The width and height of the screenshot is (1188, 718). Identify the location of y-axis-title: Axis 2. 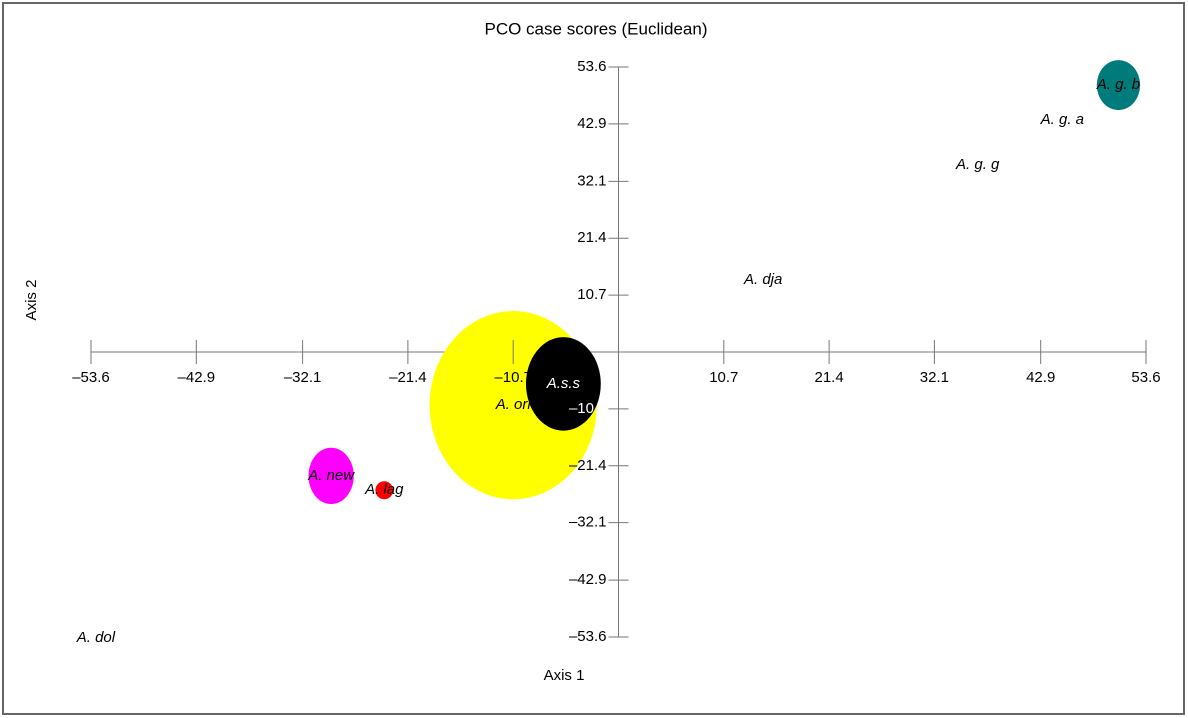
(31, 300).